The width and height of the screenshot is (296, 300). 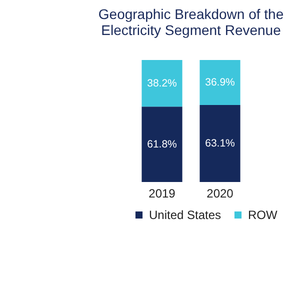 What do you see at coordinates (191, 22) in the screenshot?
I see `chart-title: Geographic Breakdown of the Electricity Segment Revenue` at bounding box center [191, 22].